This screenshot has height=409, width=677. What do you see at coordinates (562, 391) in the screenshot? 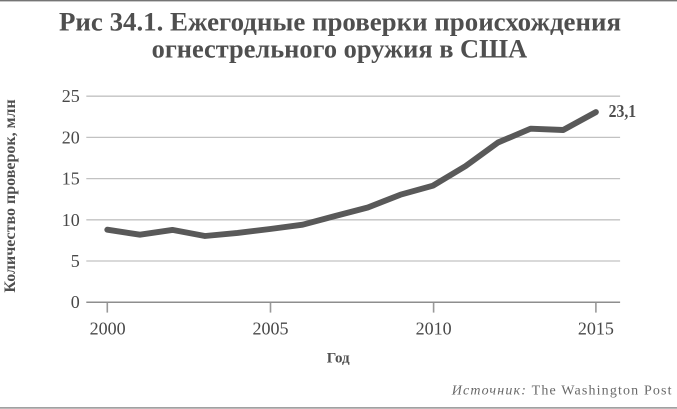
I see `svg-text: Источник: The Washington Post` at bounding box center [562, 391].